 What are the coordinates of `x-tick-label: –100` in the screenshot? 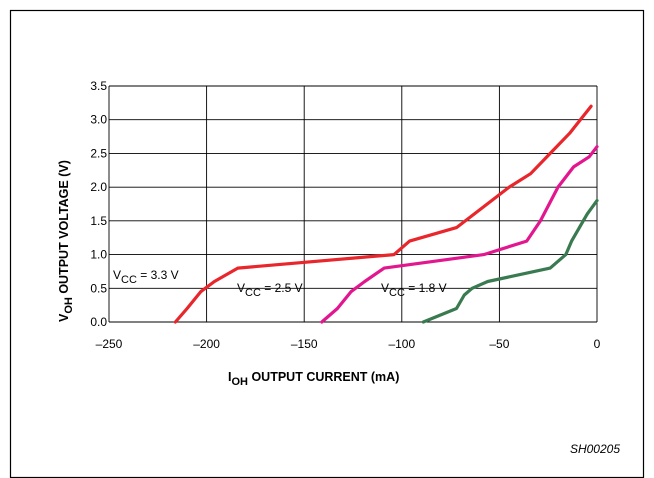 It's located at (401, 344).